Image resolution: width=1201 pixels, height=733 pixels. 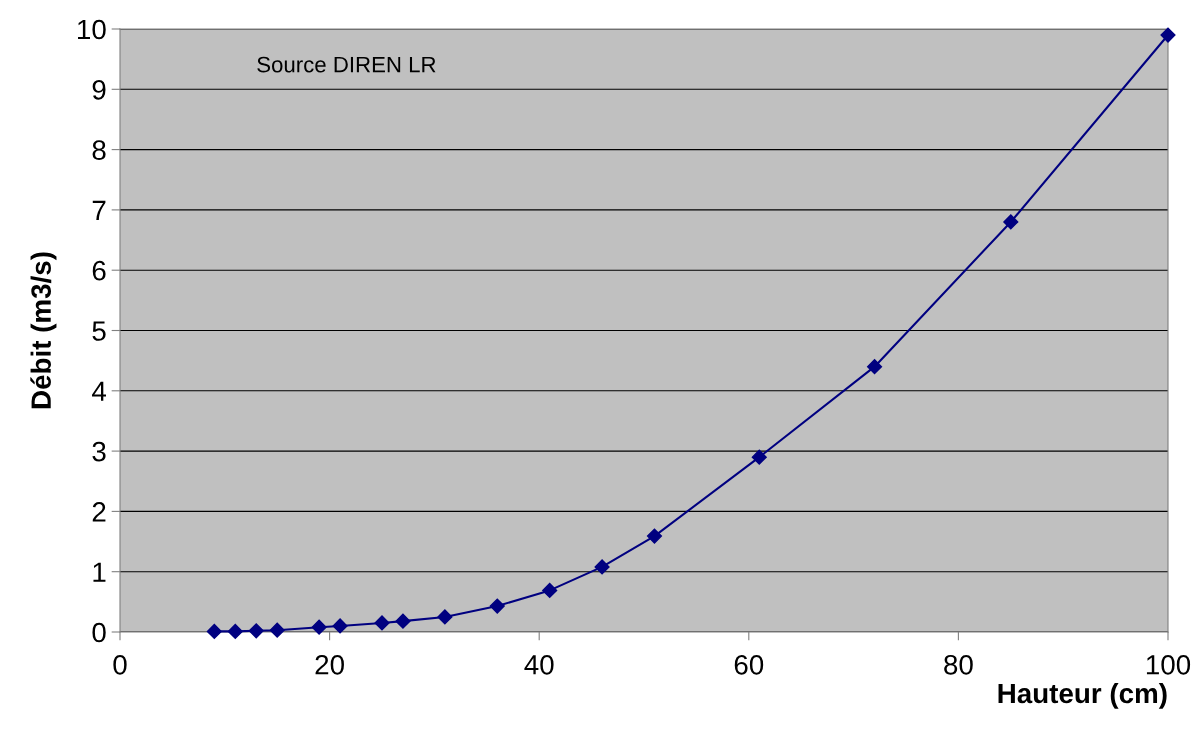 I want to click on y-tick-label: 0, so click(x=99, y=632).